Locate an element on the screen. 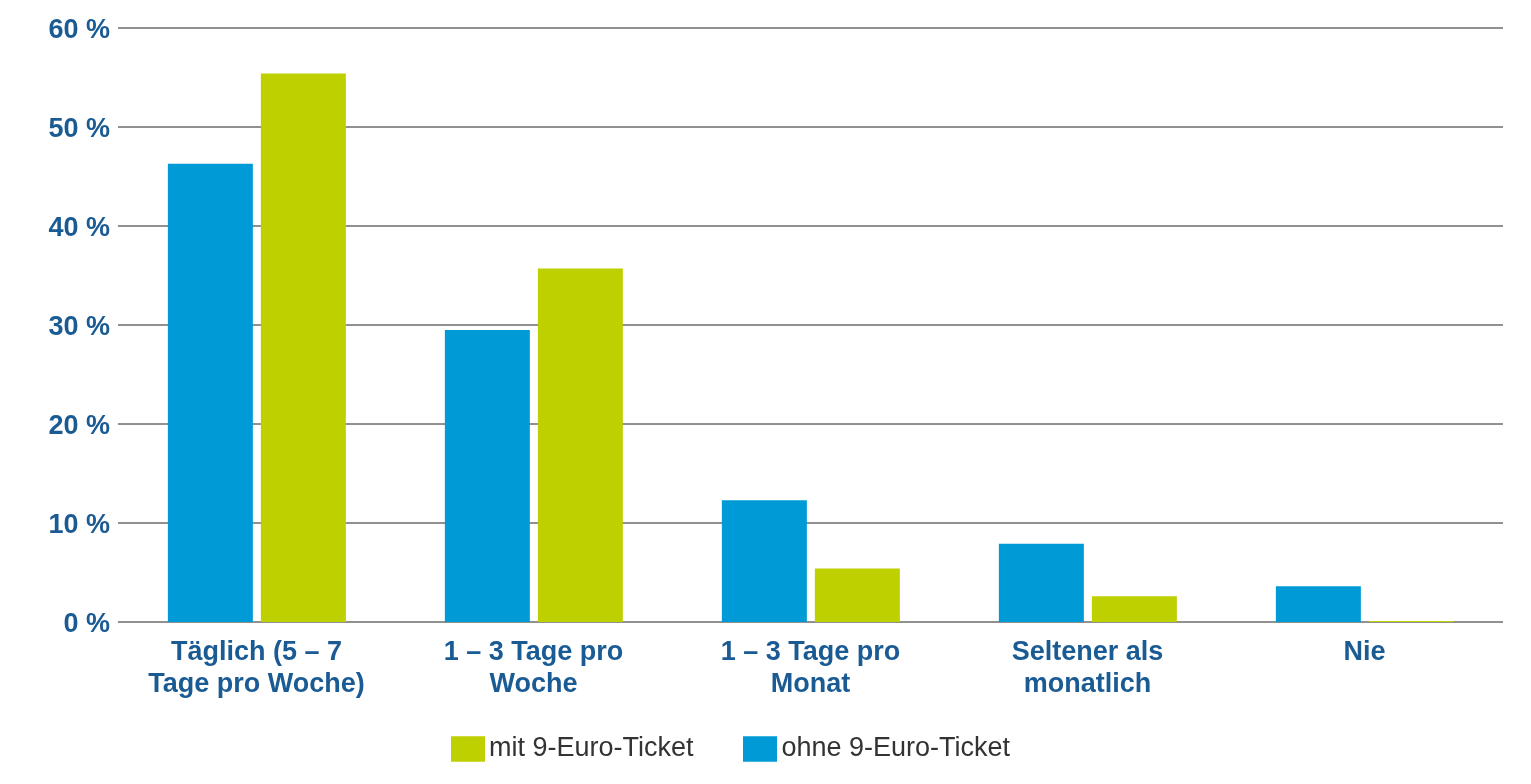  y-tick-label: 40 % is located at coordinates (79, 226).